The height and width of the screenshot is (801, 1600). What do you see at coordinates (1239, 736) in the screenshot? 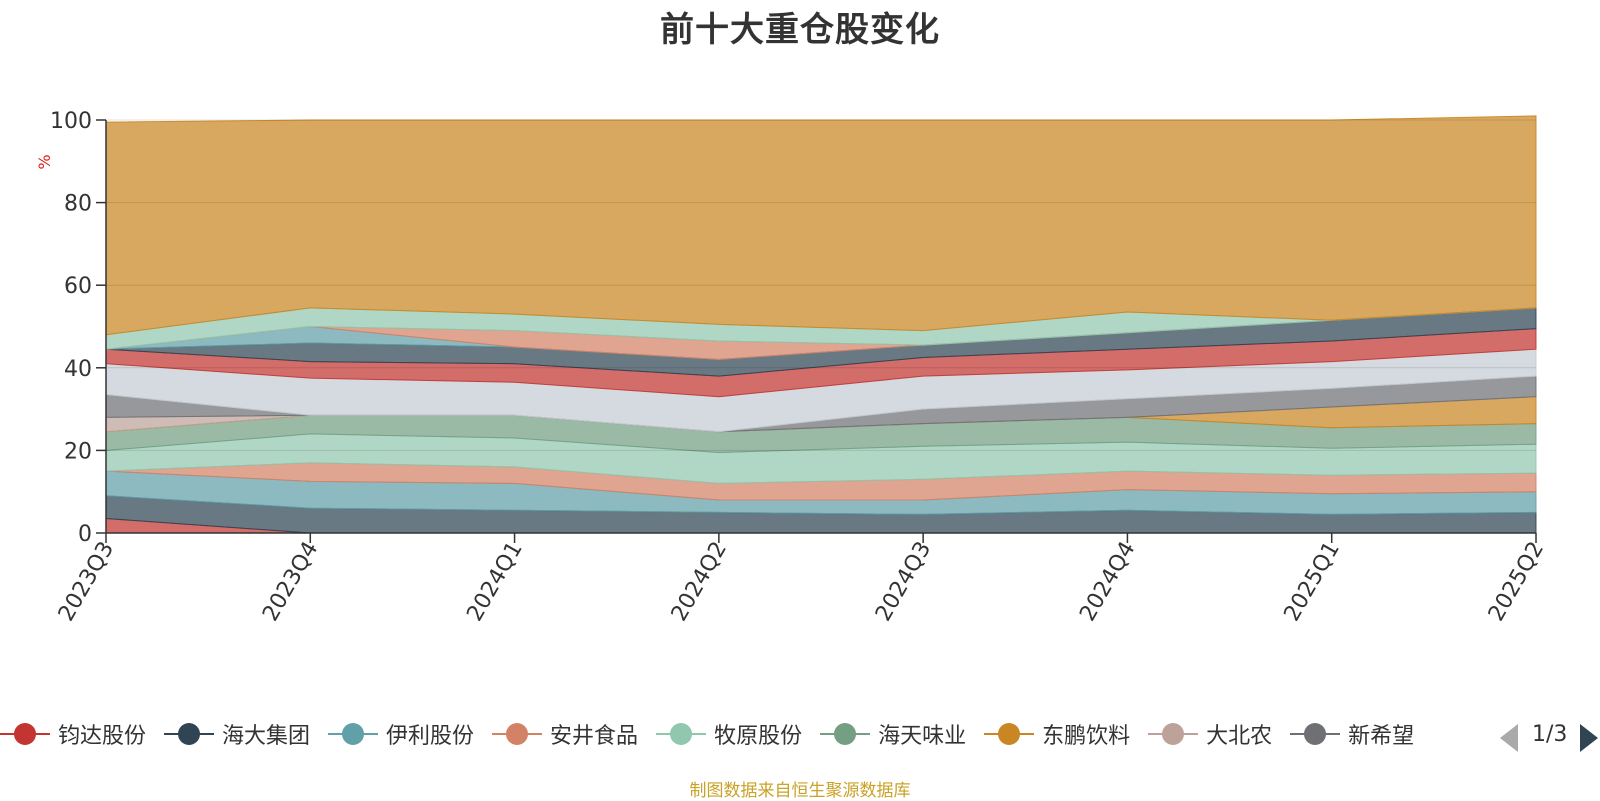
I see `legend-label: 大北农` at bounding box center [1239, 736].